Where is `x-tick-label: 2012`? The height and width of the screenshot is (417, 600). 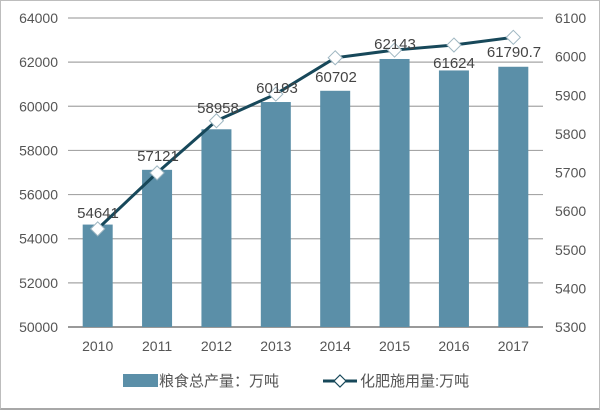
x-tick-label: 2012 is located at coordinates (216, 346).